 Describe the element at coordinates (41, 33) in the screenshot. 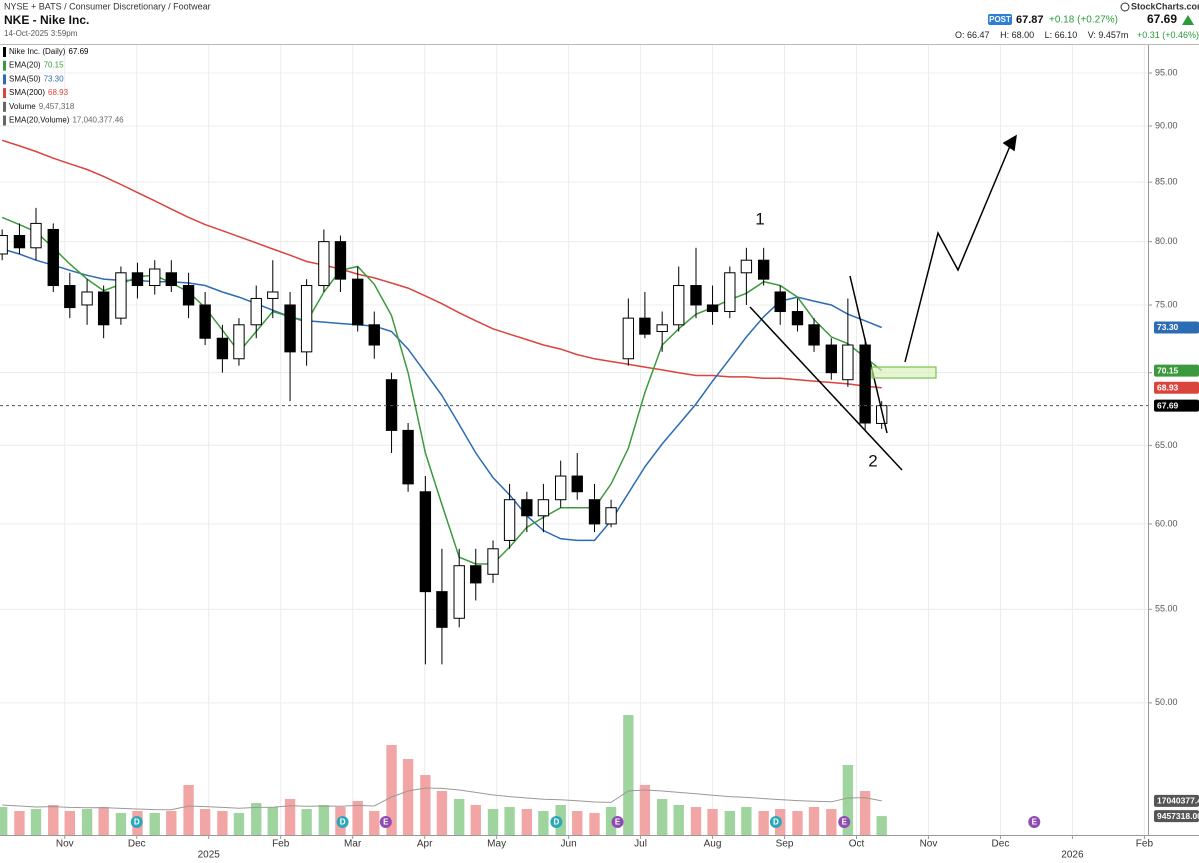

I see `datetime: 14-Oct-2025 3:59pm` at that location.